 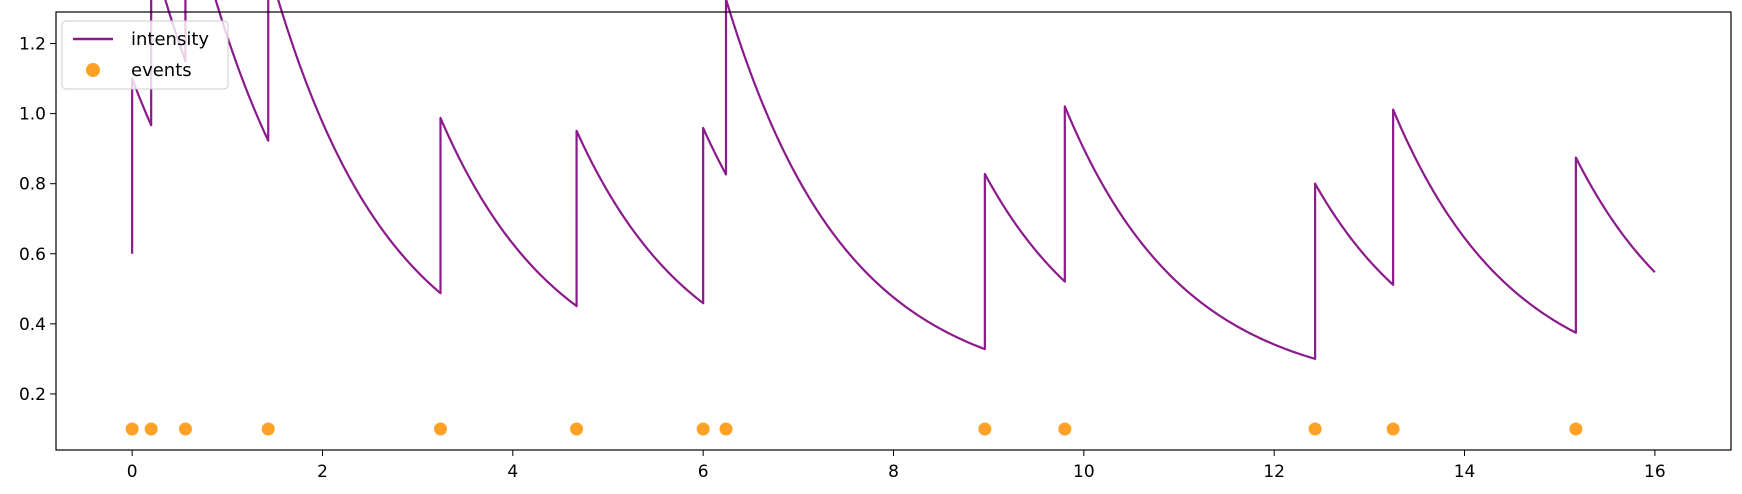 I want to click on x-tick-label: 14, so click(x=1465, y=472).